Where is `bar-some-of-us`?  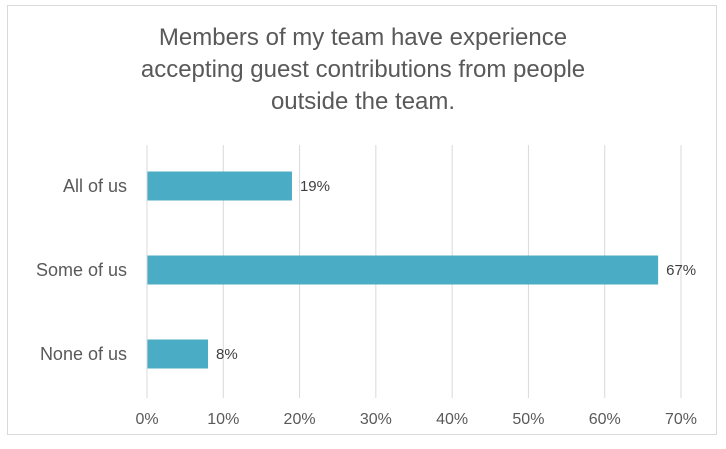
bar-some-of-us is located at coordinates (403, 270).